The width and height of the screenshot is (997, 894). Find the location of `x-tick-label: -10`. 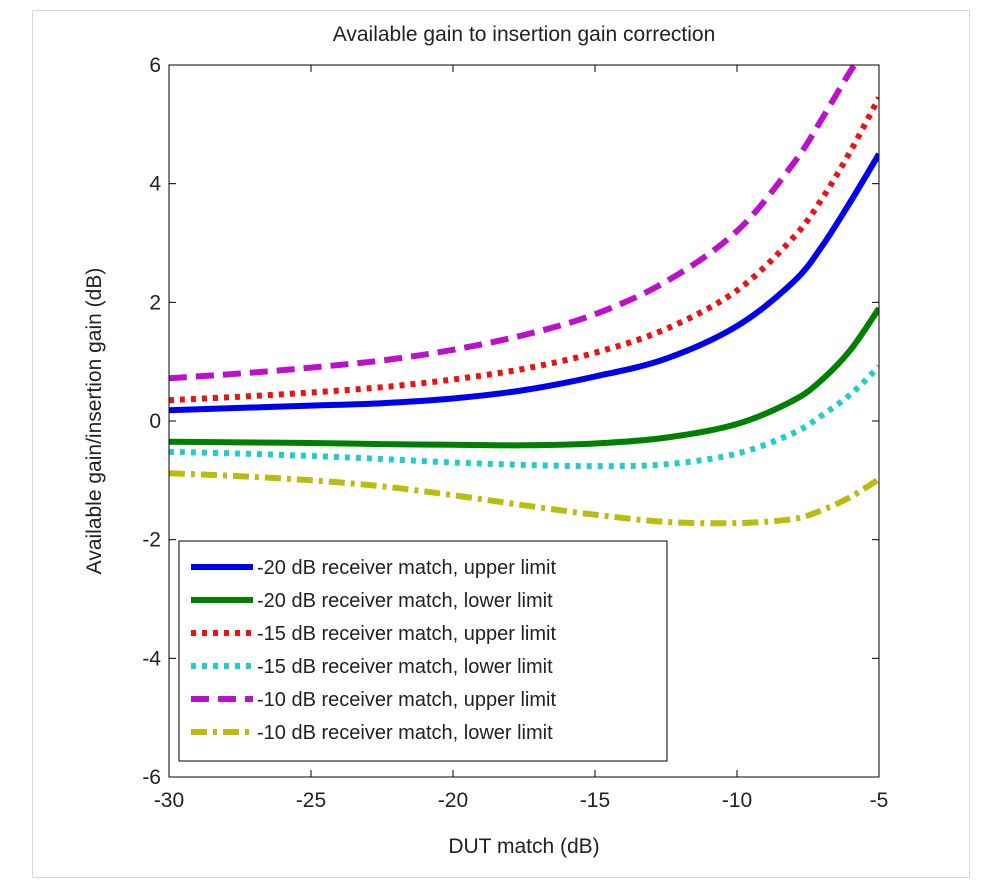

x-tick-label: -10 is located at coordinates (737, 800).